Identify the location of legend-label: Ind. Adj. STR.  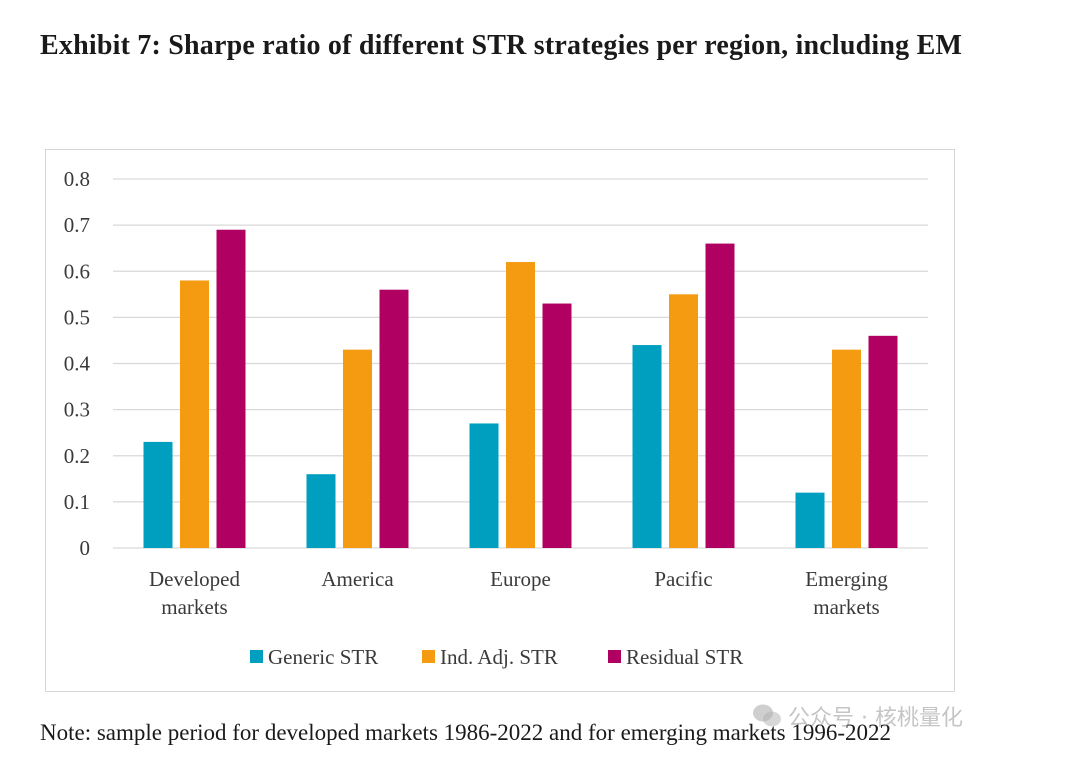
(499, 657).